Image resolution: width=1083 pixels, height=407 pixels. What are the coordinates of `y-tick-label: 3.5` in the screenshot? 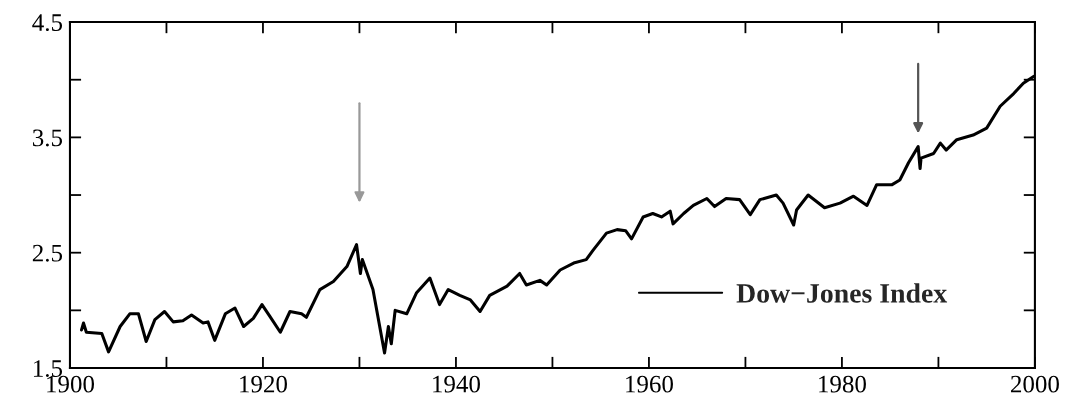 It's located at (47, 138).